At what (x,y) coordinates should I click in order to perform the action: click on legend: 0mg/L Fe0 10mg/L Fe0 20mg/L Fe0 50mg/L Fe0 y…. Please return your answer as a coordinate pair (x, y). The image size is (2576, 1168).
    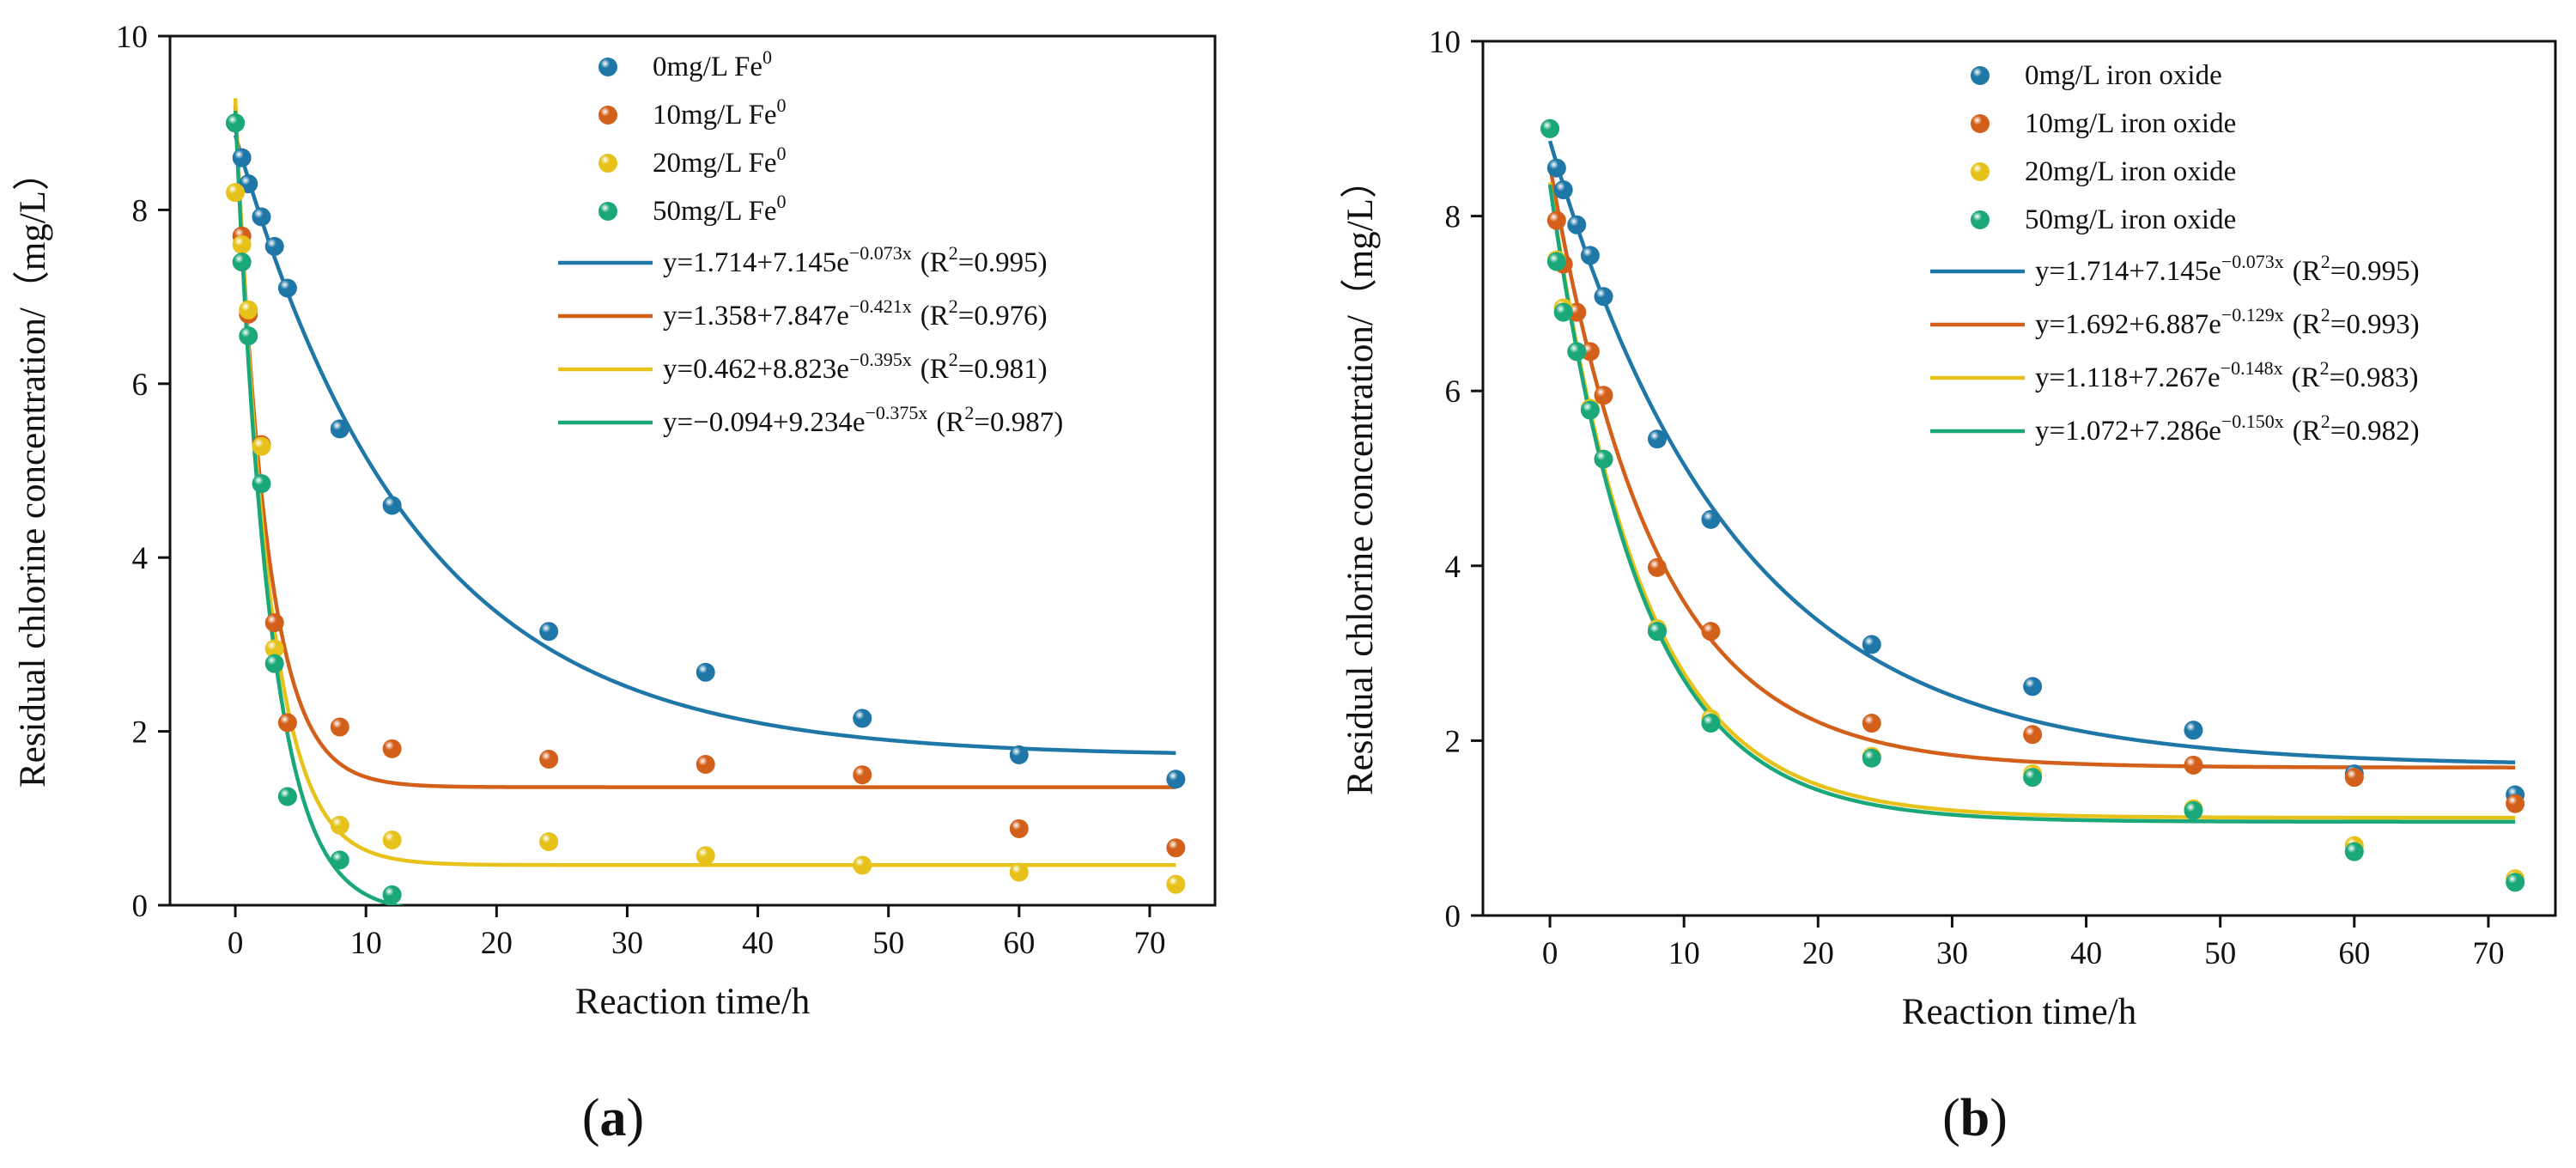
    Looking at the image, I should click on (810, 242).